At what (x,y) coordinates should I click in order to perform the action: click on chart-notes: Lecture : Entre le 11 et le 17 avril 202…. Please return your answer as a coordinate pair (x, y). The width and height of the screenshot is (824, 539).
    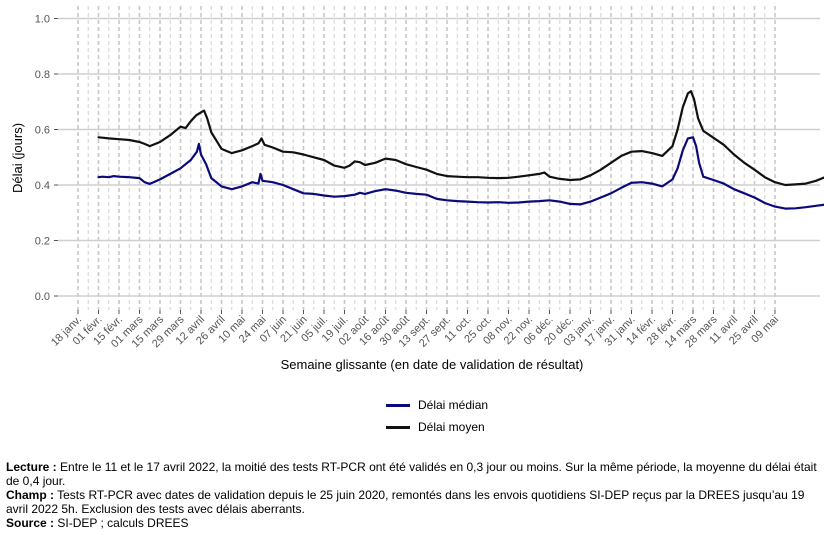
    Looking at the image, I should click on (412, 495).